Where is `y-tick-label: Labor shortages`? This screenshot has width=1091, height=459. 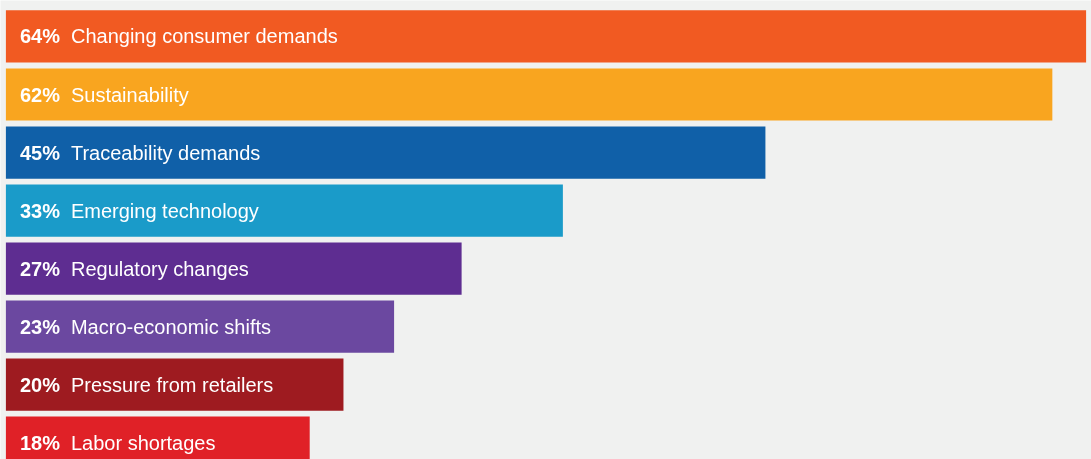
y-tick-label: Labor shortages is located at coordinates (143, 442).